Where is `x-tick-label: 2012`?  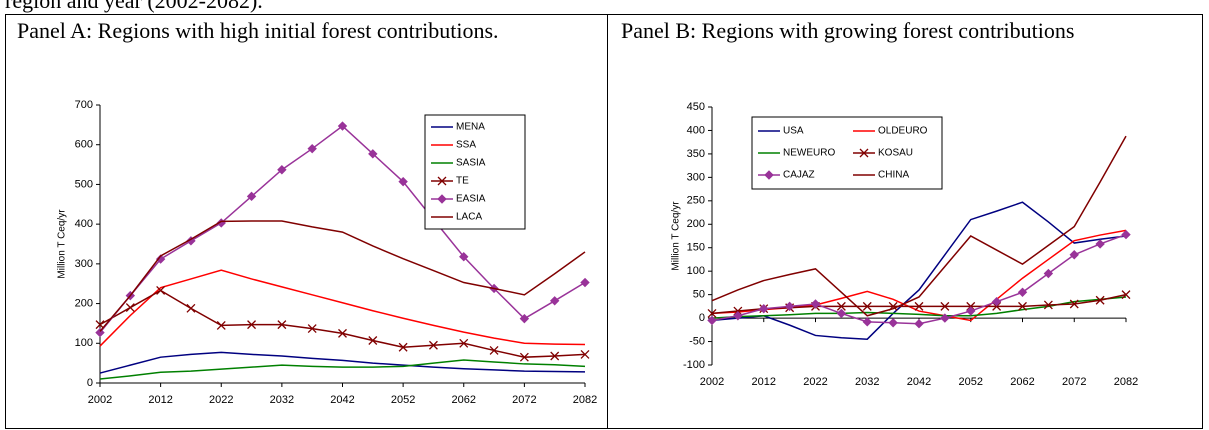 x-tick-label: 2012 is located at coordinates (160, 400).